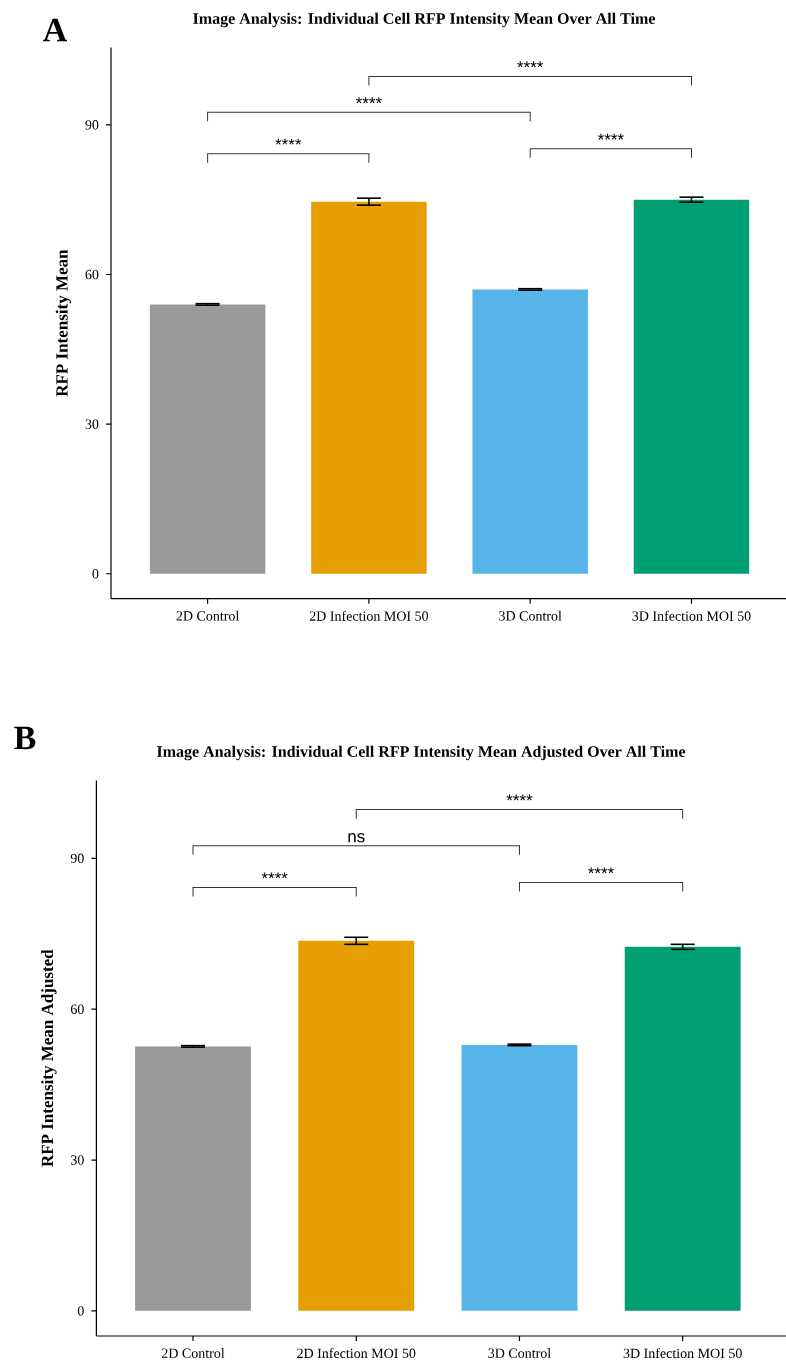  What do you see at coordinates (421, 753) in the screenshot?
I see `chart-title: Image Analysis: Individual Cell RFP Intensity Mean Adjusted Over All Time` at bounding box center [421, 753].